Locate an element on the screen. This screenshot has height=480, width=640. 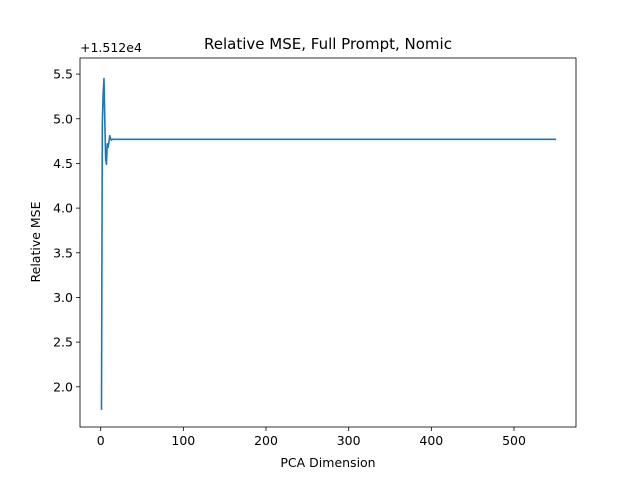
x-tick-label: 0 is located at coordinates (101, 440).